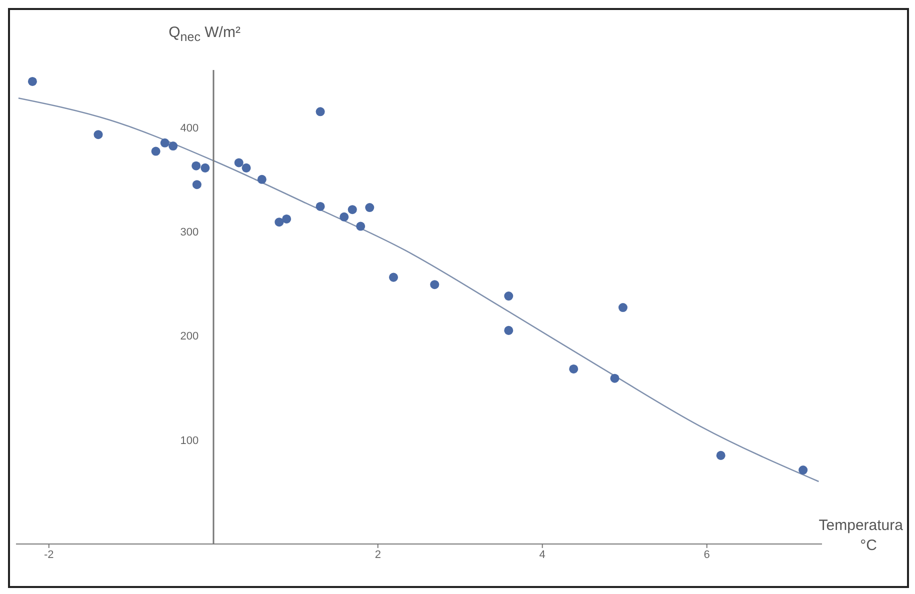  What do you see at coordinates (542, 554) in the screenshot?
I see `x-tick-label: 4` at bounding box center [542, 554].